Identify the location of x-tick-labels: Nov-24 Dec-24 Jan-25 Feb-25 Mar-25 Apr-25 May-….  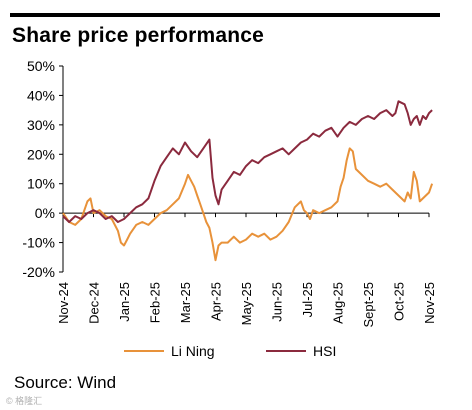
(246, 305).